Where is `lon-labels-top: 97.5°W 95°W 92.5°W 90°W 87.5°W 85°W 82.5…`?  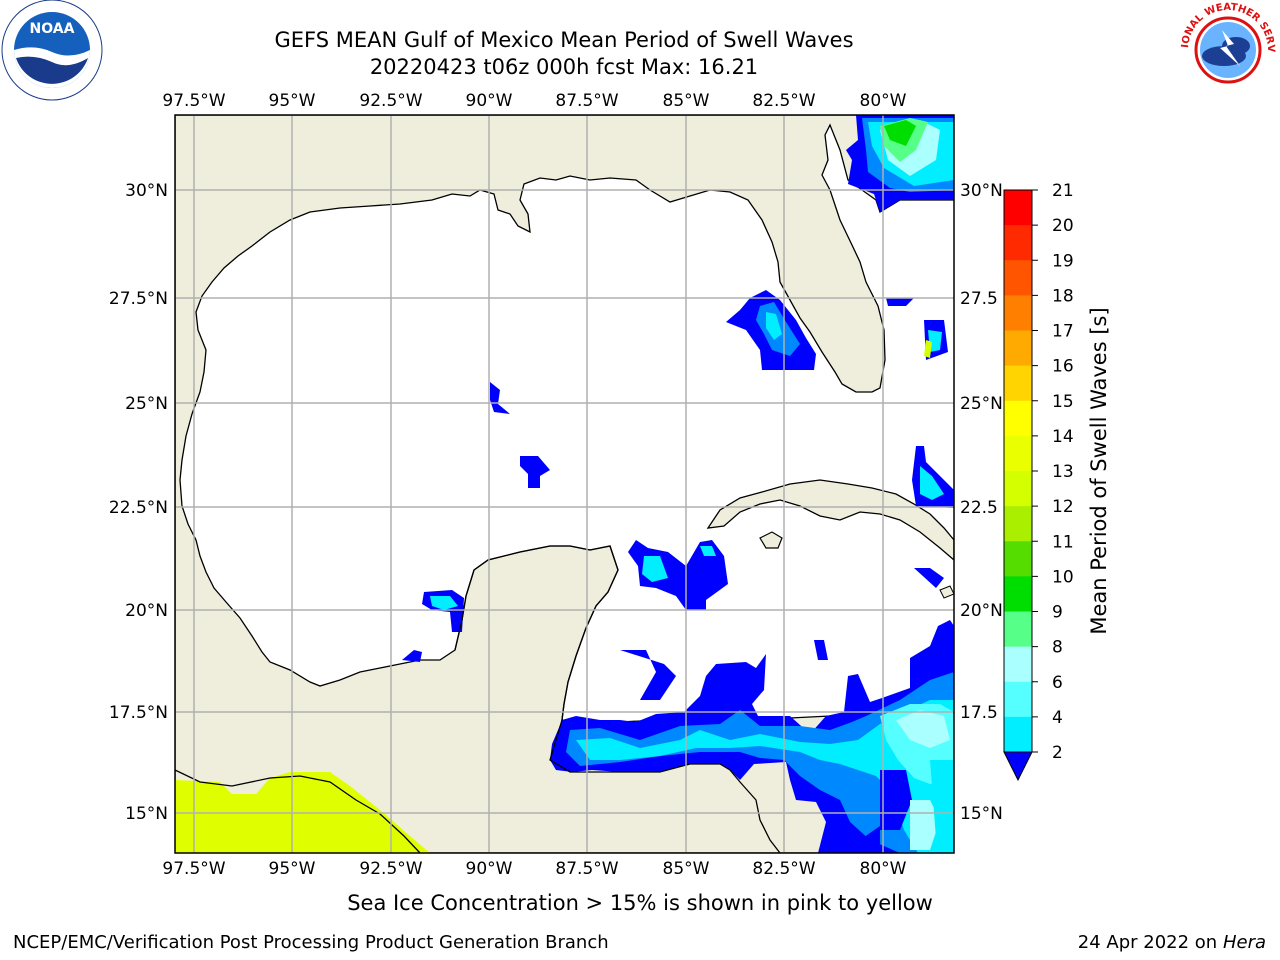 lon-labels-top: 97.5°W 95°W 92.5°W 90°W 87.5°W 85°W 82.5… is located at coordinates (534, 101).